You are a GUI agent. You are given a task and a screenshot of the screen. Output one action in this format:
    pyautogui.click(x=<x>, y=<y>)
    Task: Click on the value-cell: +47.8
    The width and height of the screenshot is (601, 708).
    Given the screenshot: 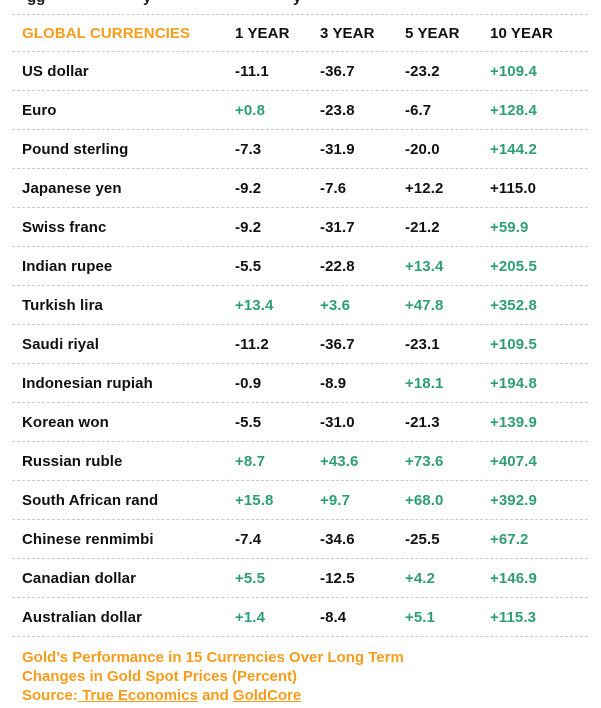 What is the action you would take?
    pyautogui.click(x=424, y=305)
    